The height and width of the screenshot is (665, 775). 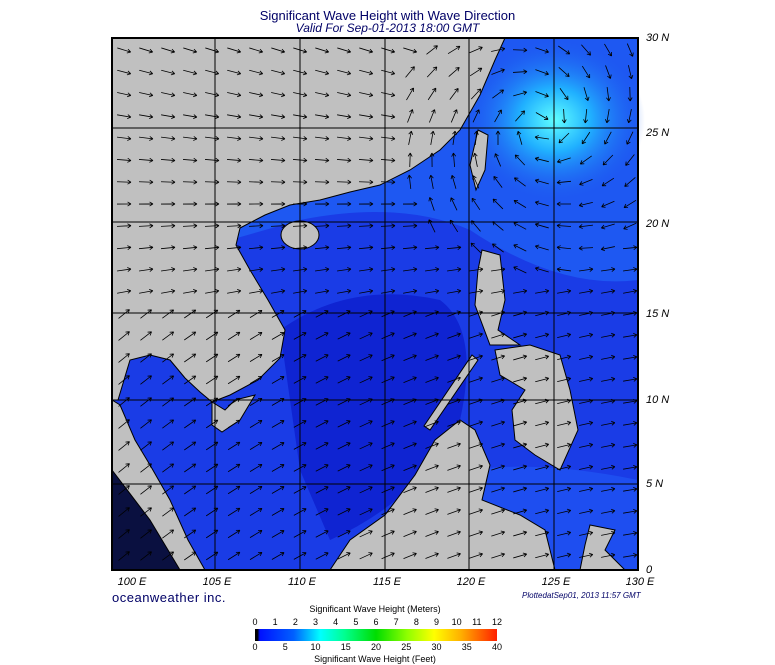 I want to click on colorbar-tick: 30, so click(x=436, y=647).